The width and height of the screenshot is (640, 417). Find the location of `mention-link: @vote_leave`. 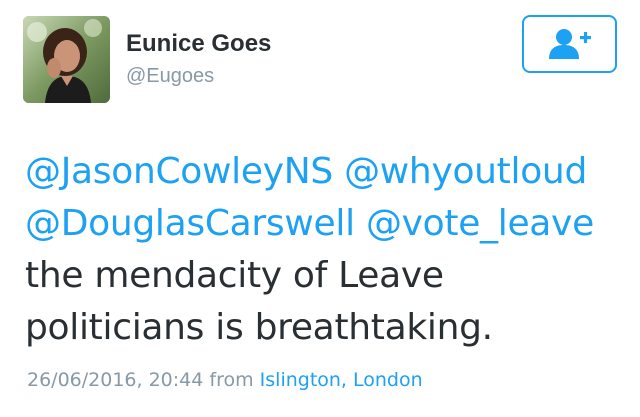

mention-link: @vote_leave is located at coordinates (479, 223).